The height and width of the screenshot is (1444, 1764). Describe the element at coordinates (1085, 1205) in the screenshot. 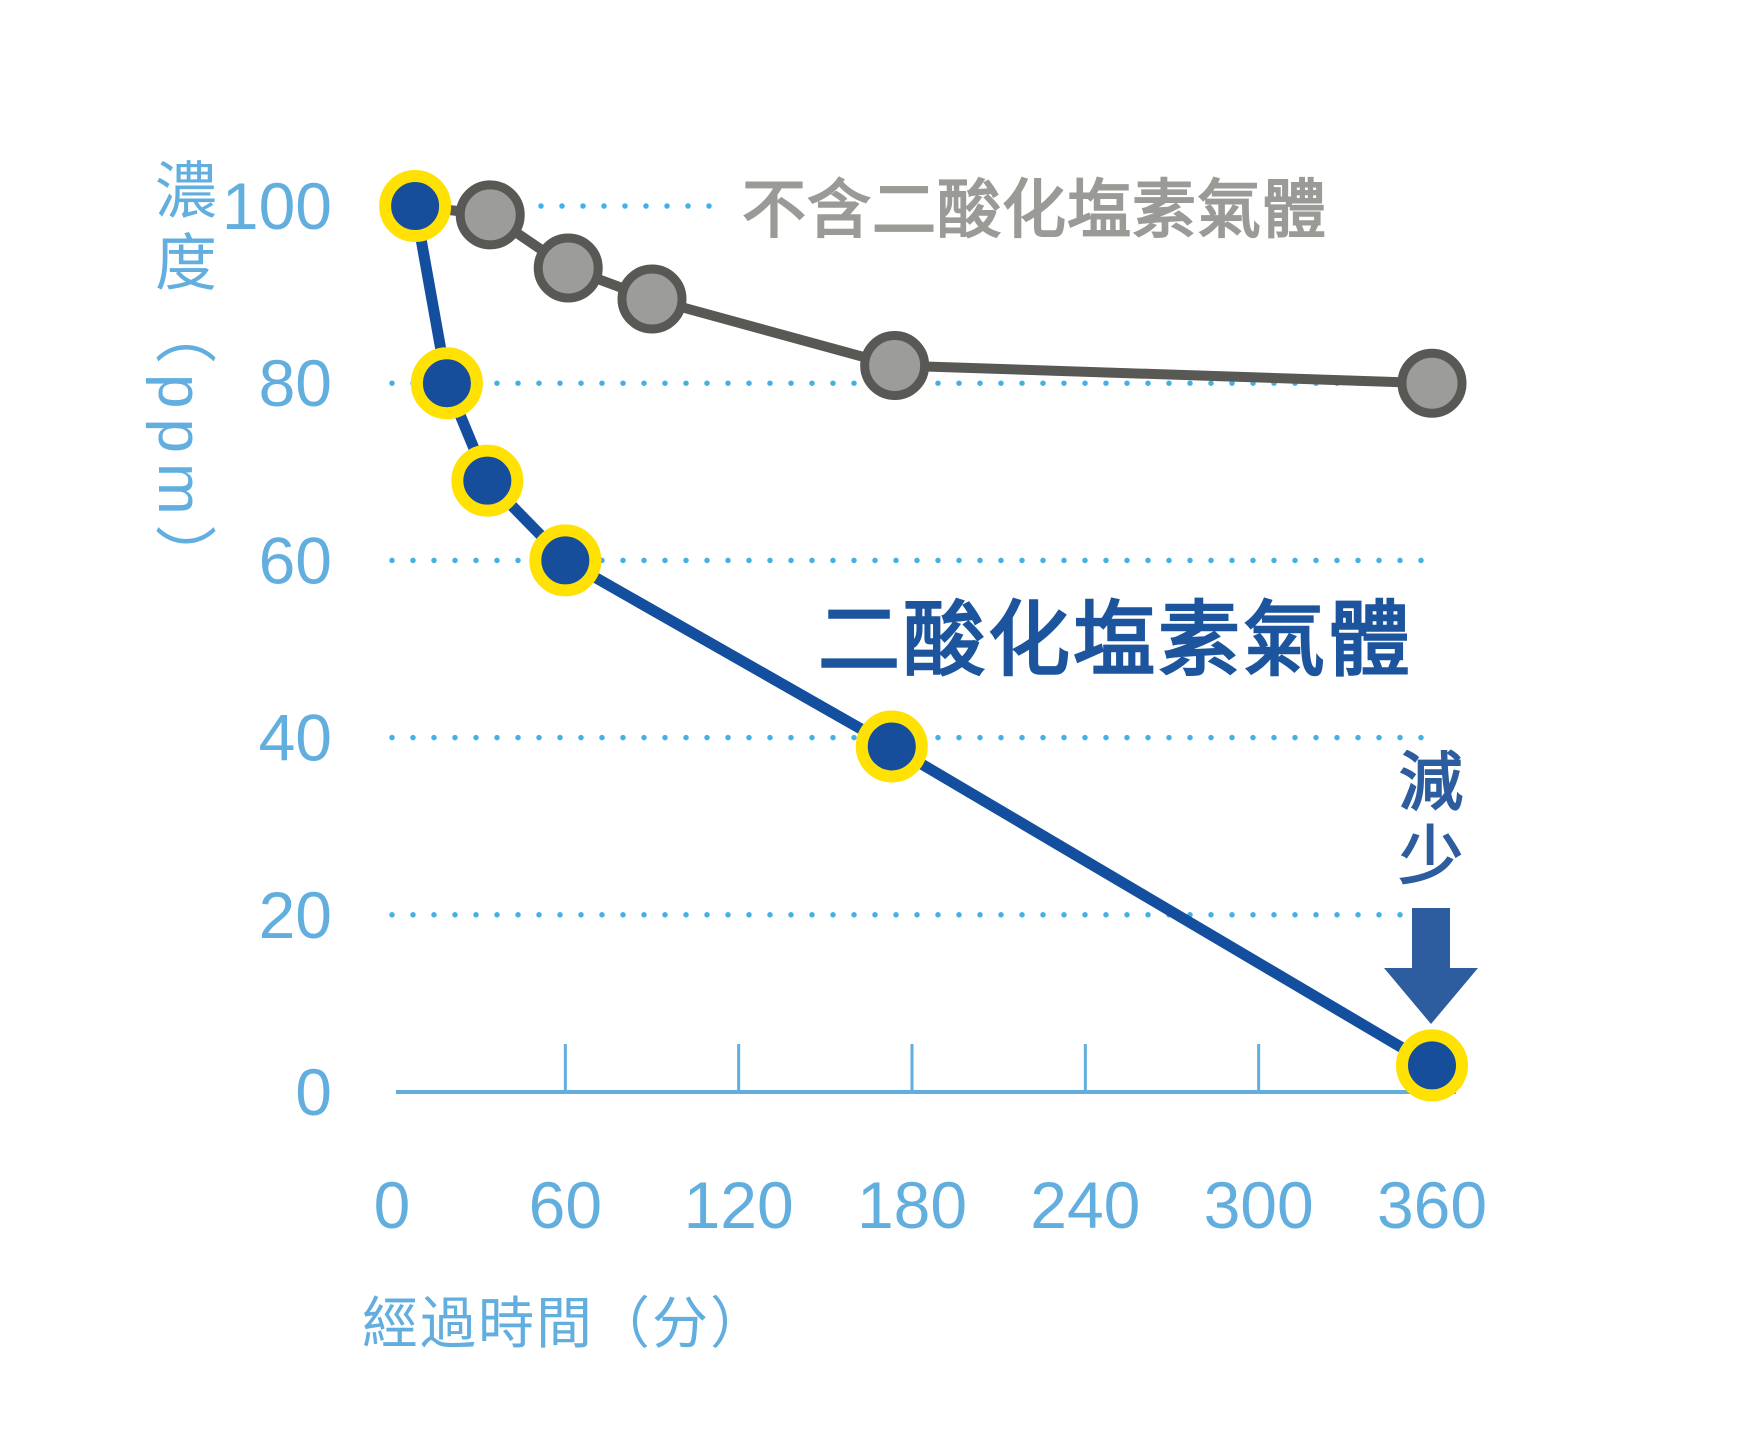

I see `x-tick-label: 240` at that location.